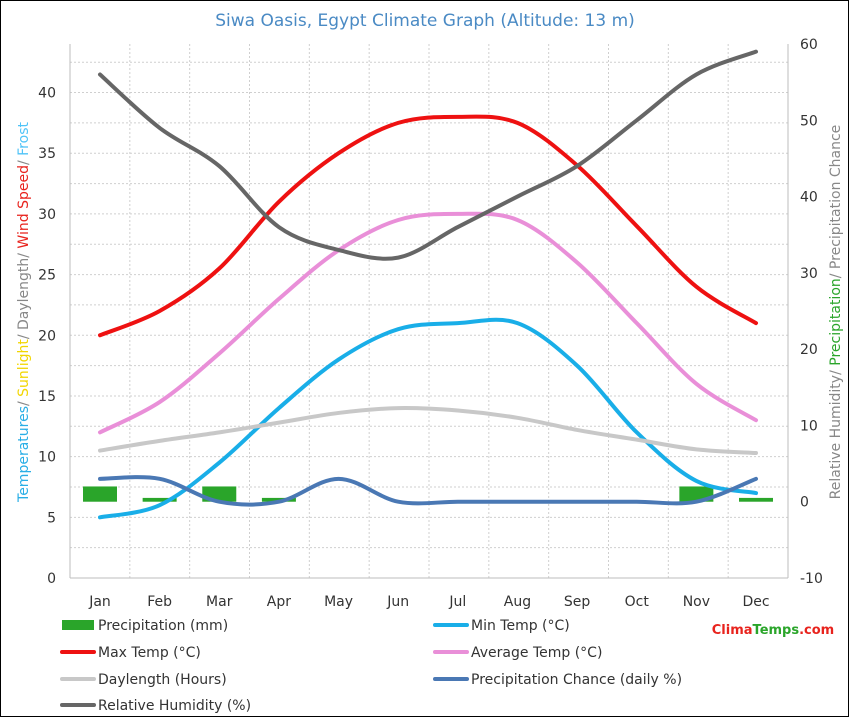 This screenshot has height=719, width=851. I want to click on right-axis-label-part: /, so click(836, 370).